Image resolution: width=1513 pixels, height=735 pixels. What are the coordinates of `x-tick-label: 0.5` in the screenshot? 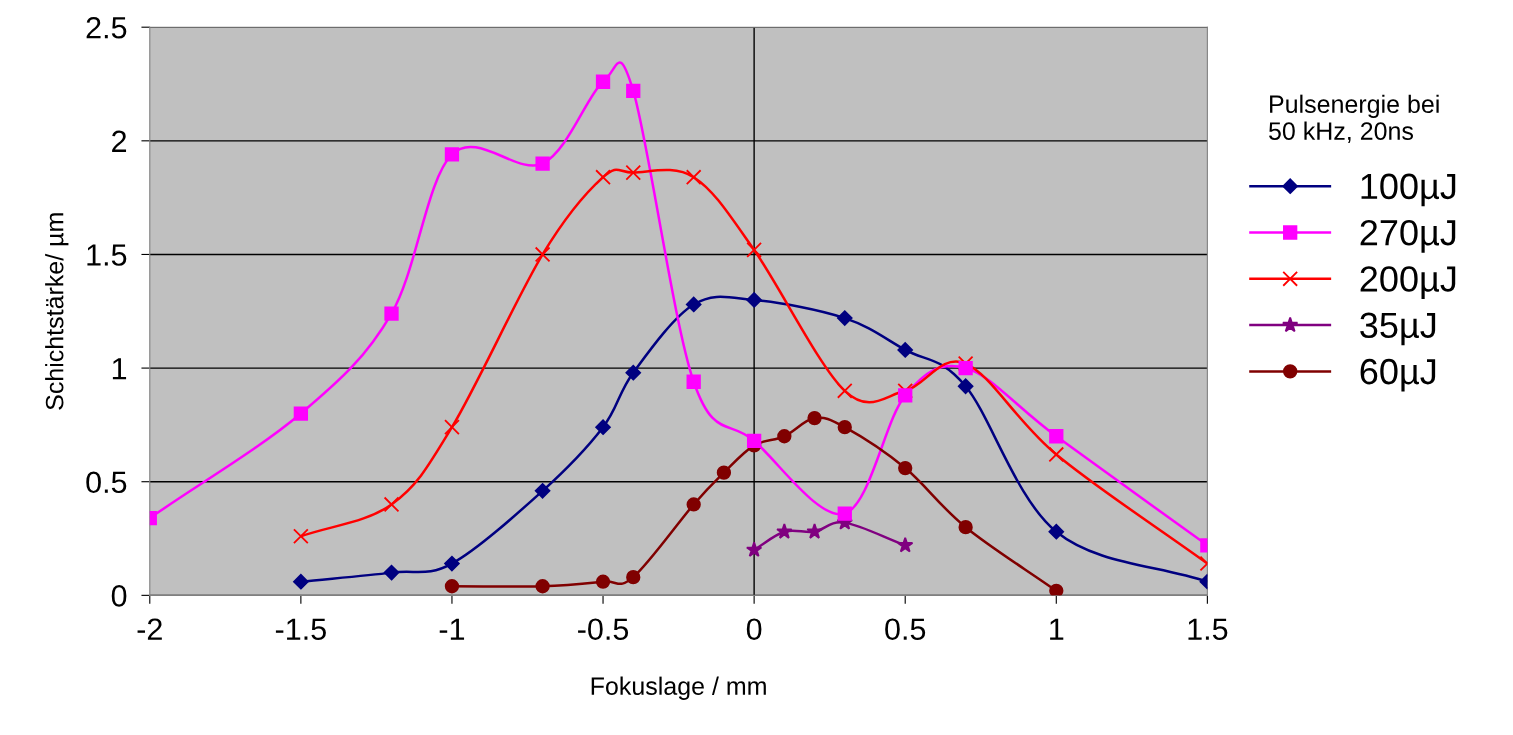 It's located at (905, 629).